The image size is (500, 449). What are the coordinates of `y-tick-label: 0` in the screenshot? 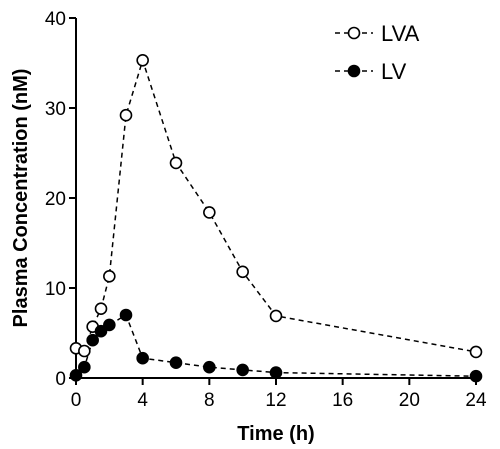 It's located at (60, 379).